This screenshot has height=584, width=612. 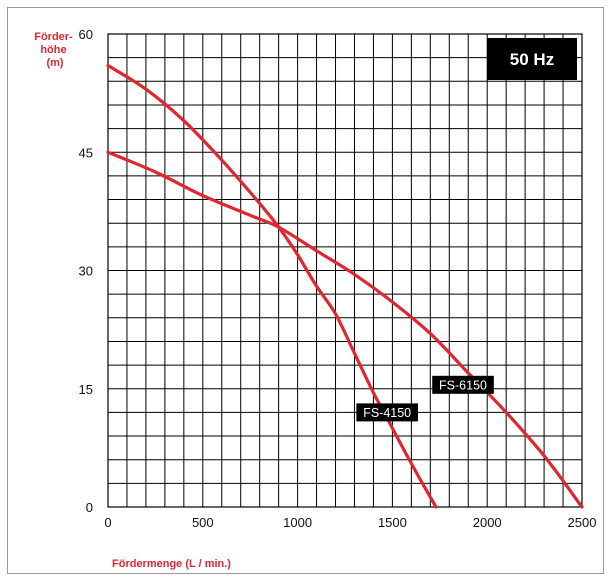 What do you see at coordinates (425, 398) in the screenshot?
I see `series-labels: FS-4150 FS-6150` at bounding box center [425, 398].